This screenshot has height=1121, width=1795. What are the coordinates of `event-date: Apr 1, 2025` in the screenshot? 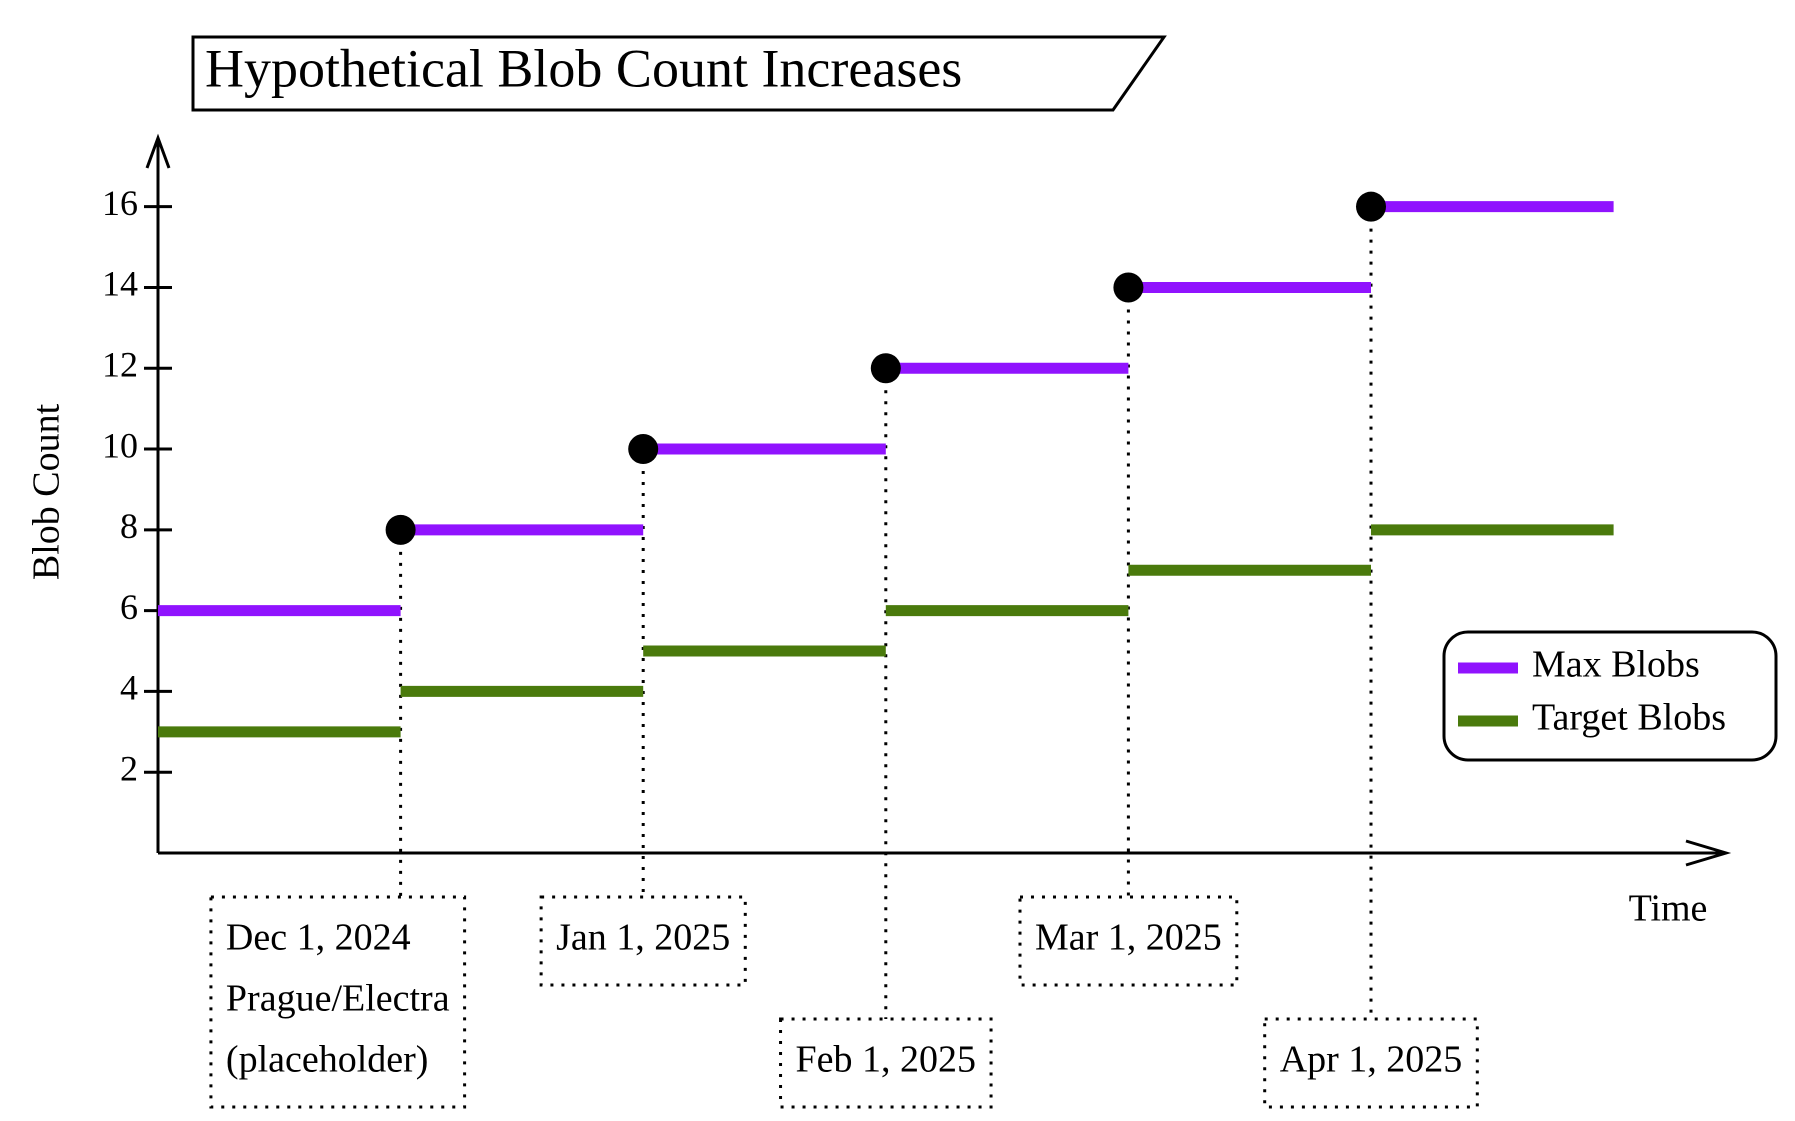 It's located at (1371, 1060).